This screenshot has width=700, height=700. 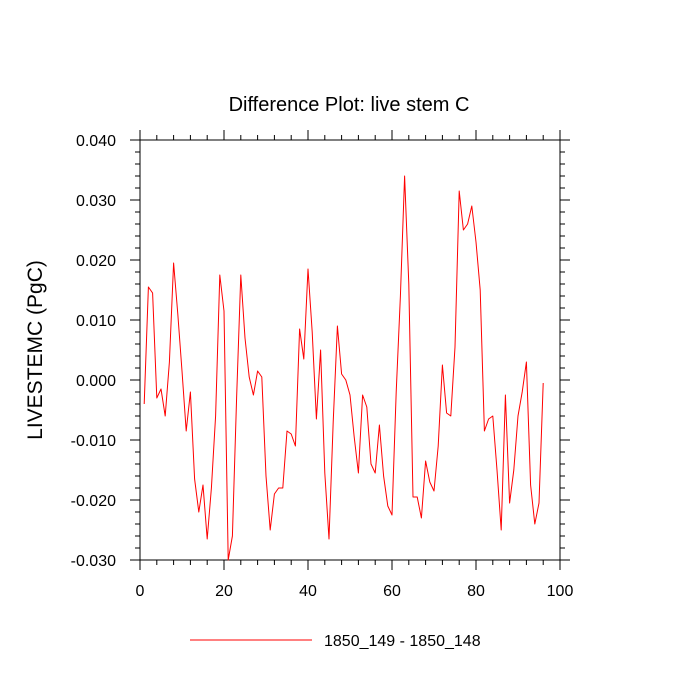 What do you see at coordinates (392, 591) in the screenshot?
I see `x-tick-label: 60` at bounding box center [392, 591].